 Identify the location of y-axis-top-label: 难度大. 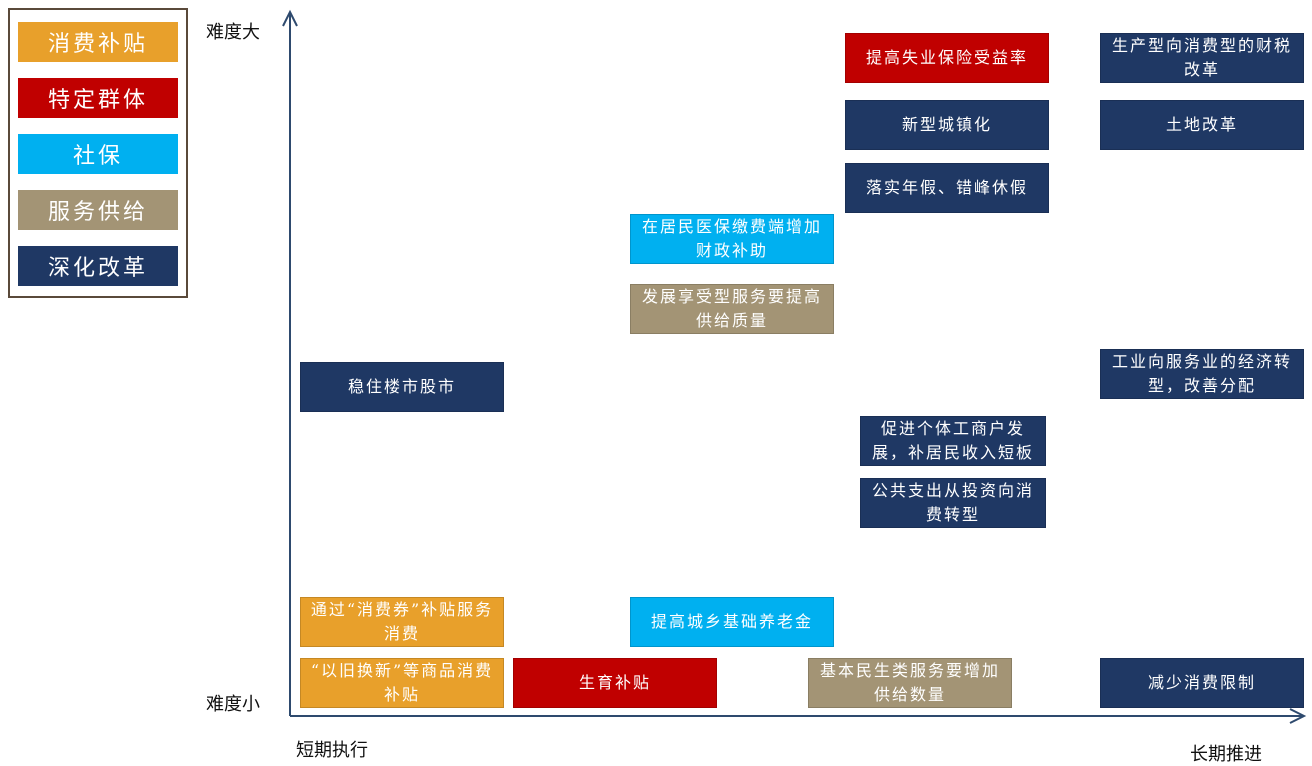
(233, 32).